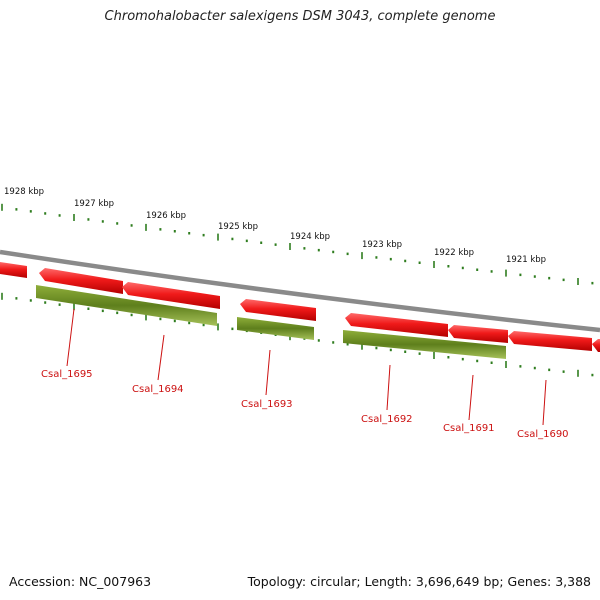  What do you see at coordinates (67, 374) in the screenshot?
I see `gene-label: Csal_1695` at bounding box center [67, 374].